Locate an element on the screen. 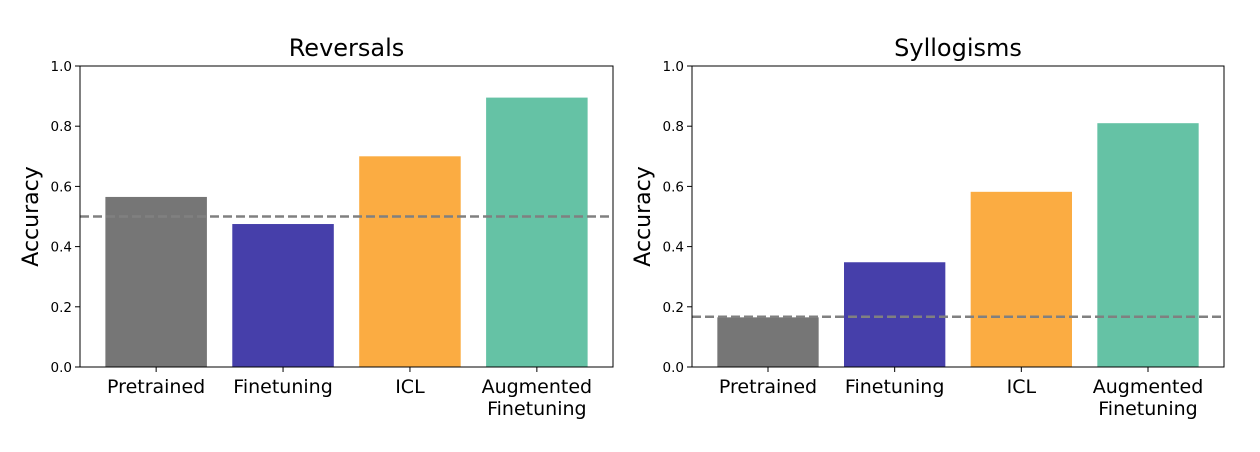  chart-title: Reversals is located at coordinates (347, 48).